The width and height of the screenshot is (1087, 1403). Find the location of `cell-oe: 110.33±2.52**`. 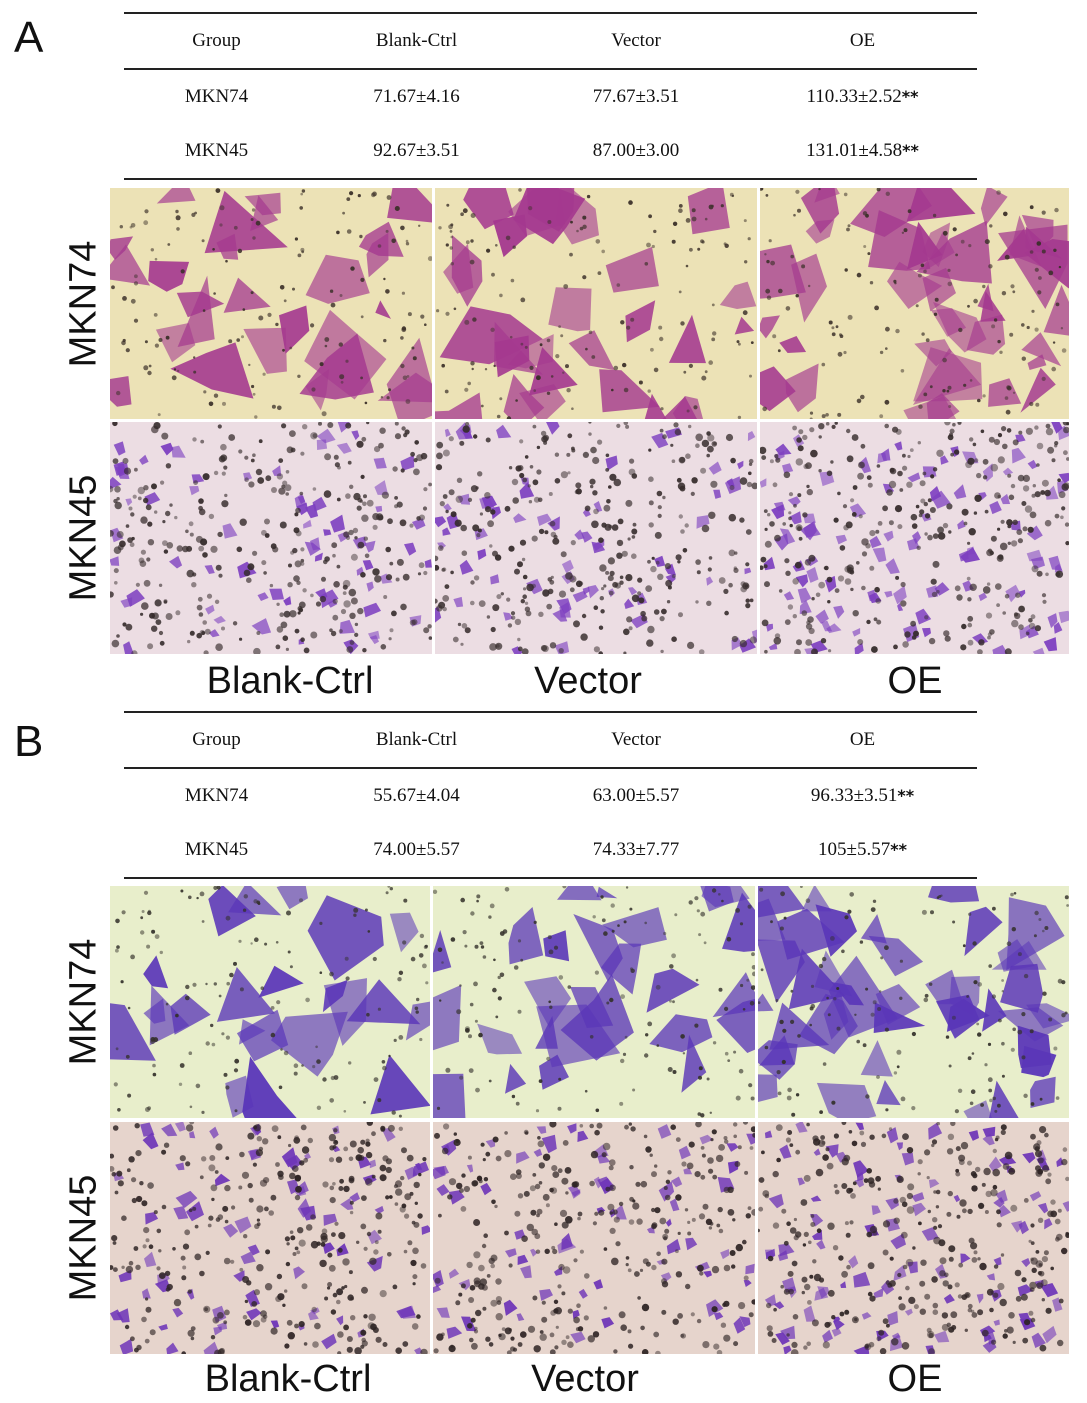

cell-oe: 110.33±2.52** is located at coordinates (862, 96).